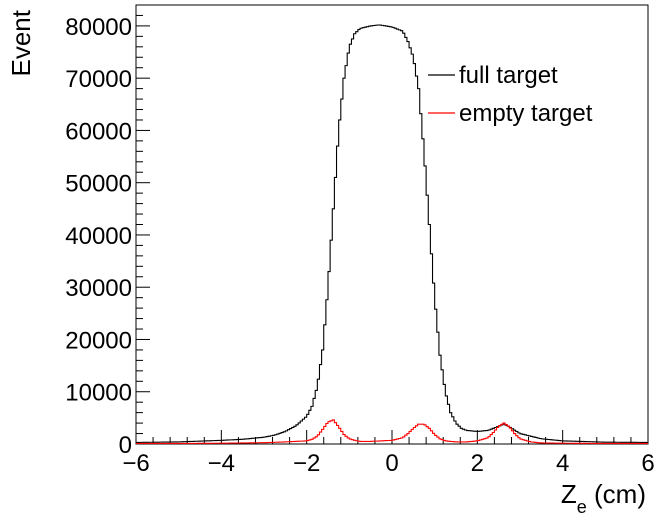  Describe the element at coordinates (647, 463) in the screenshot. I see `x-tick-label: 6` at that location.